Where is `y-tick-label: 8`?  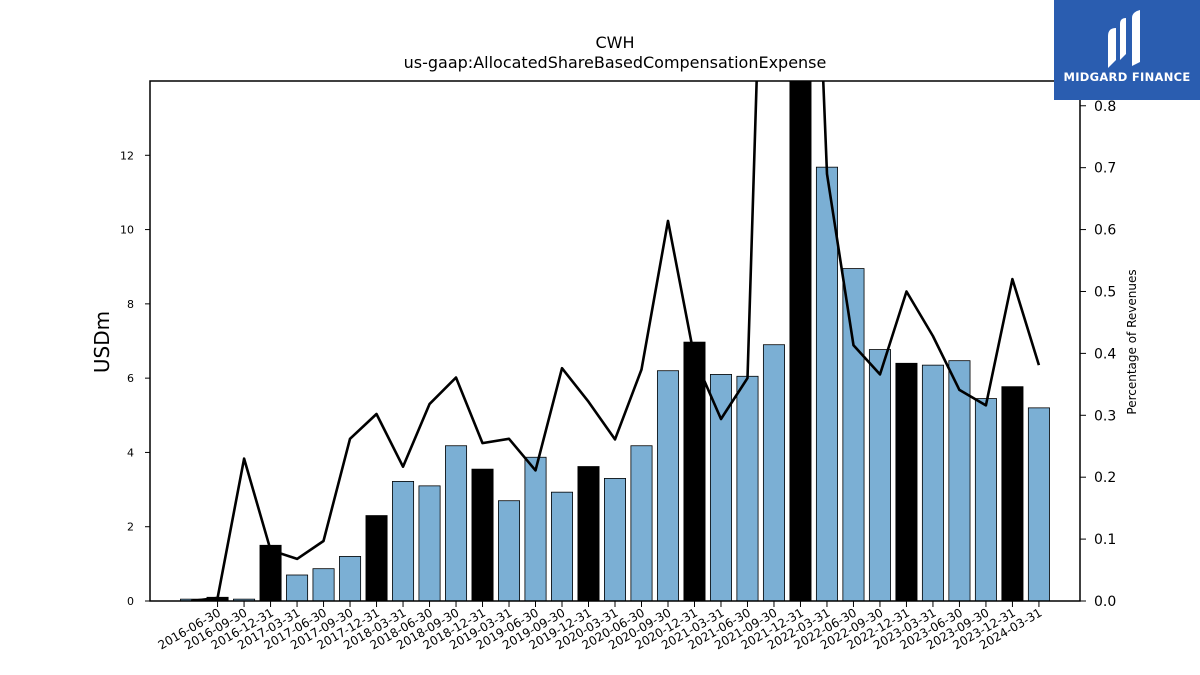 y-tick-label: 8 is located at coordinates (130, 304).